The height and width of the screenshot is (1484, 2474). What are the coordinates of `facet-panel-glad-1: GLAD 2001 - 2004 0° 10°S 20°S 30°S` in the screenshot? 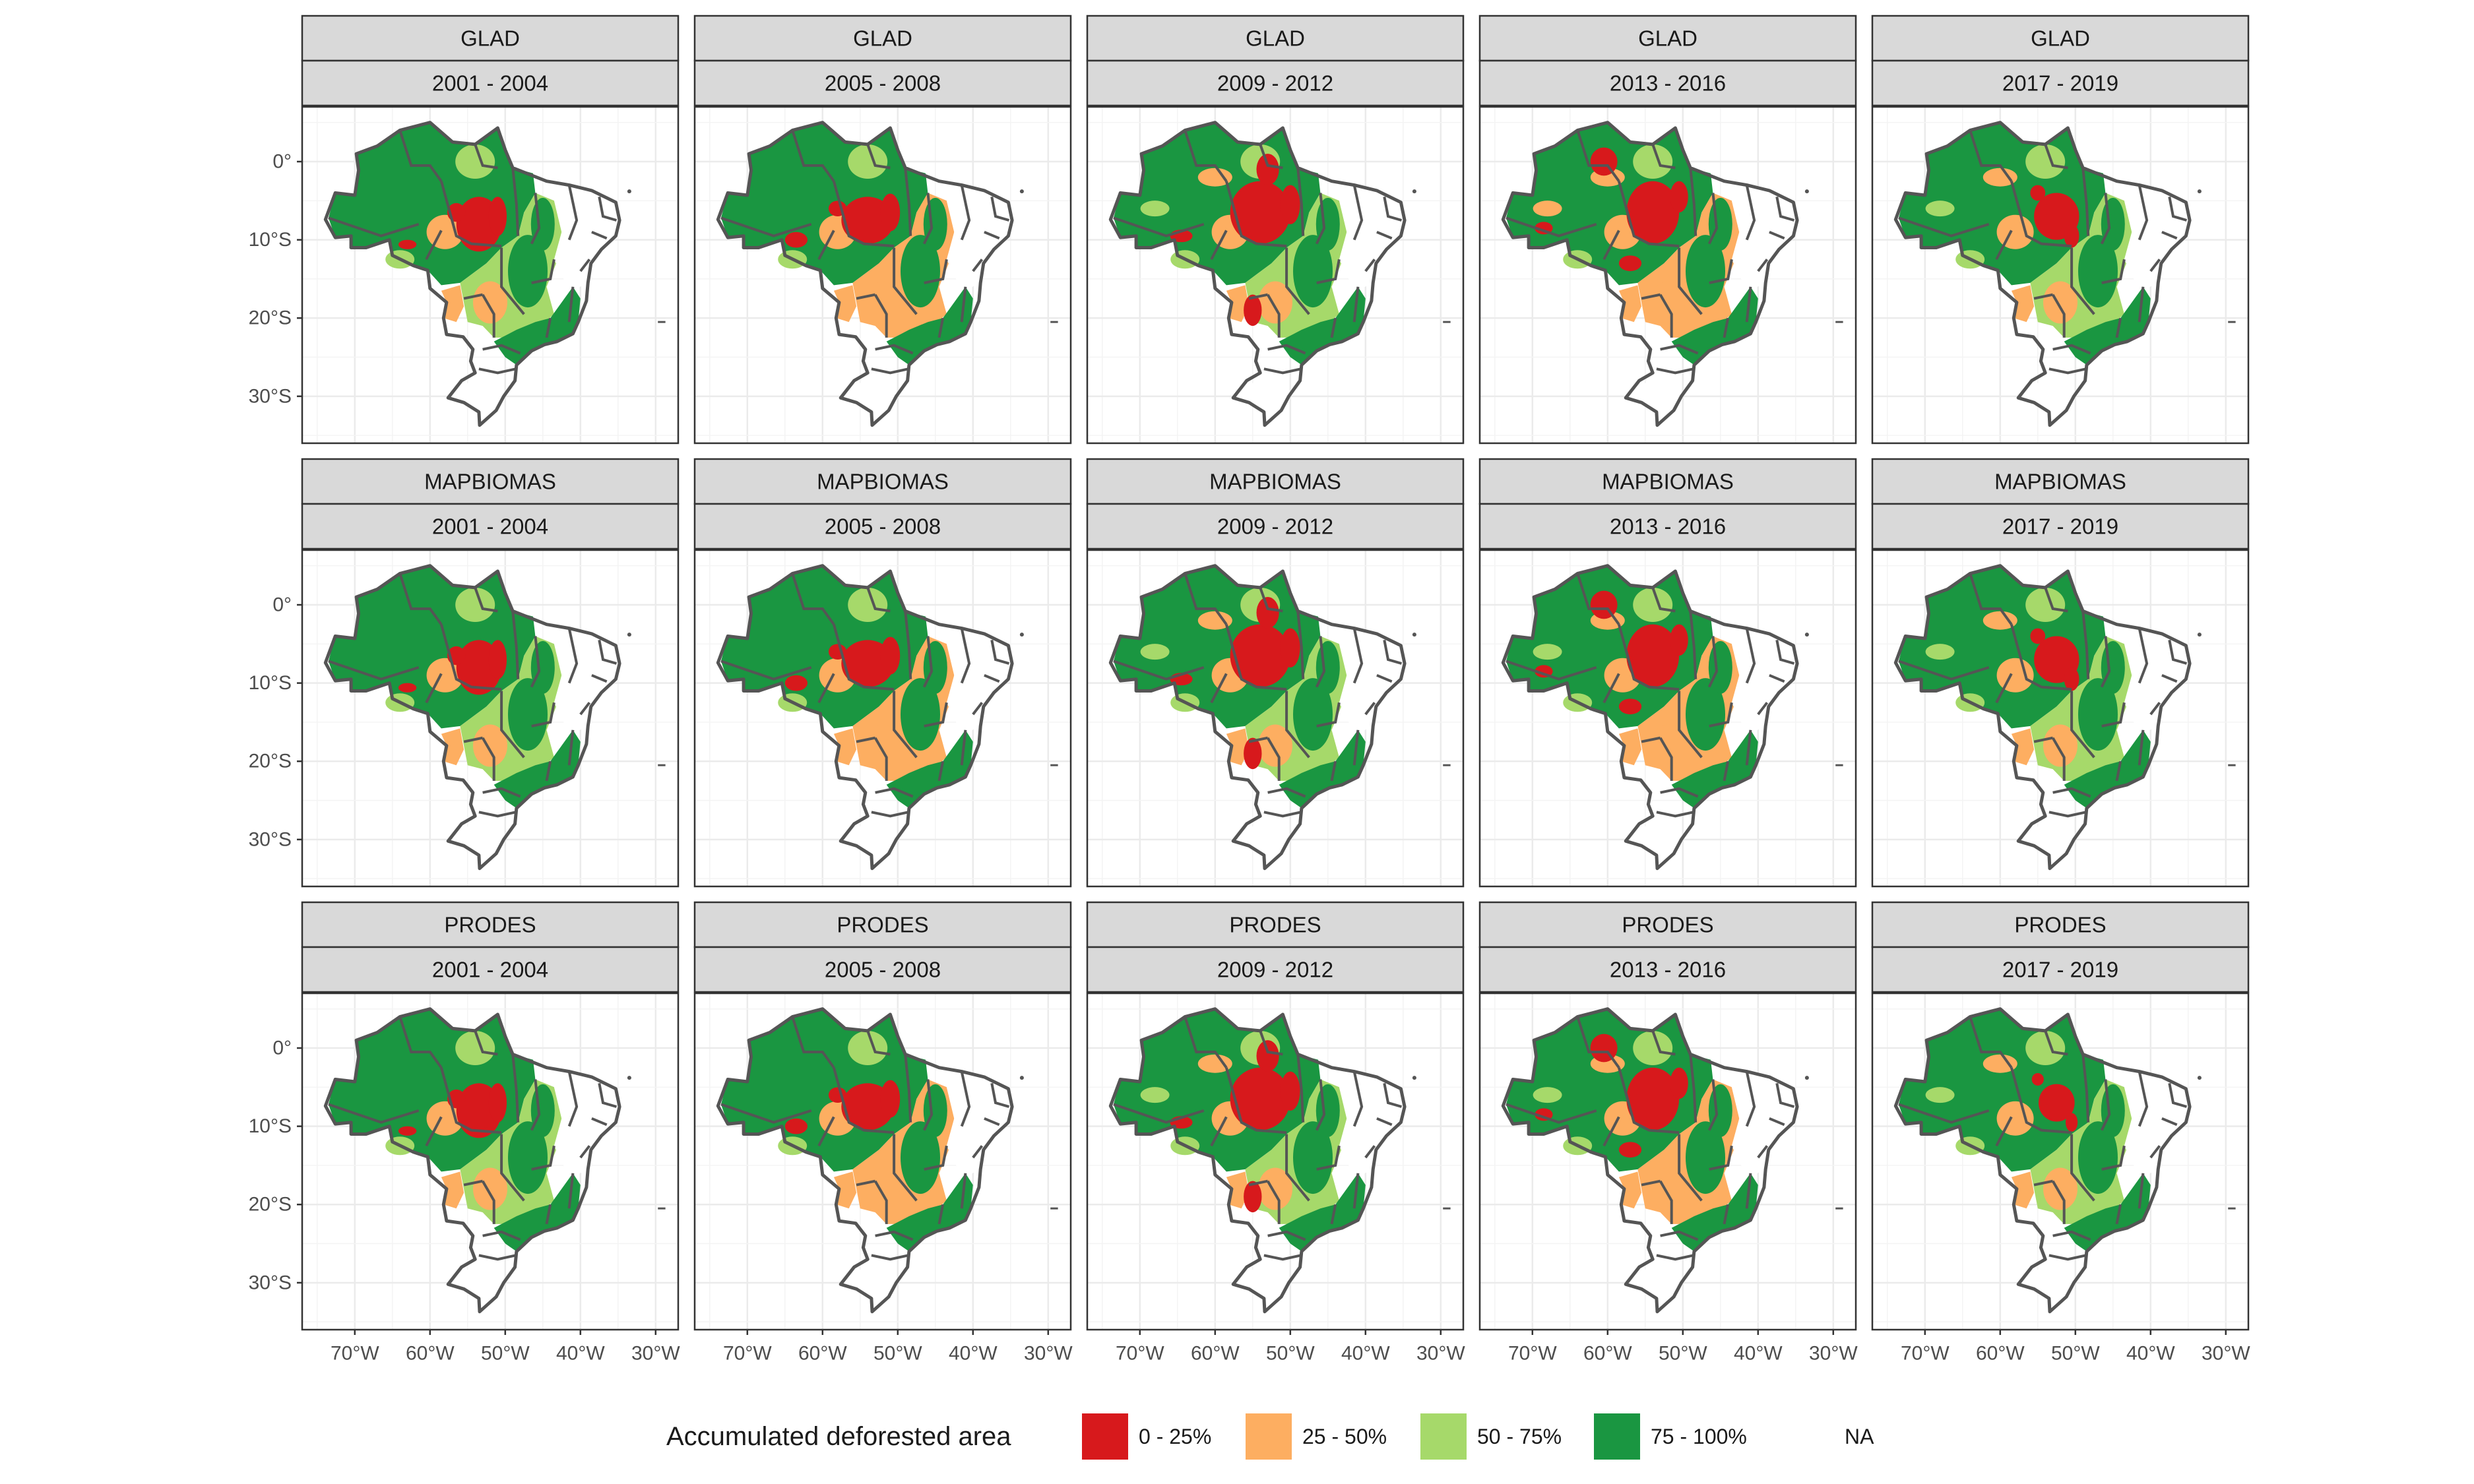 It's located at (464, 230).